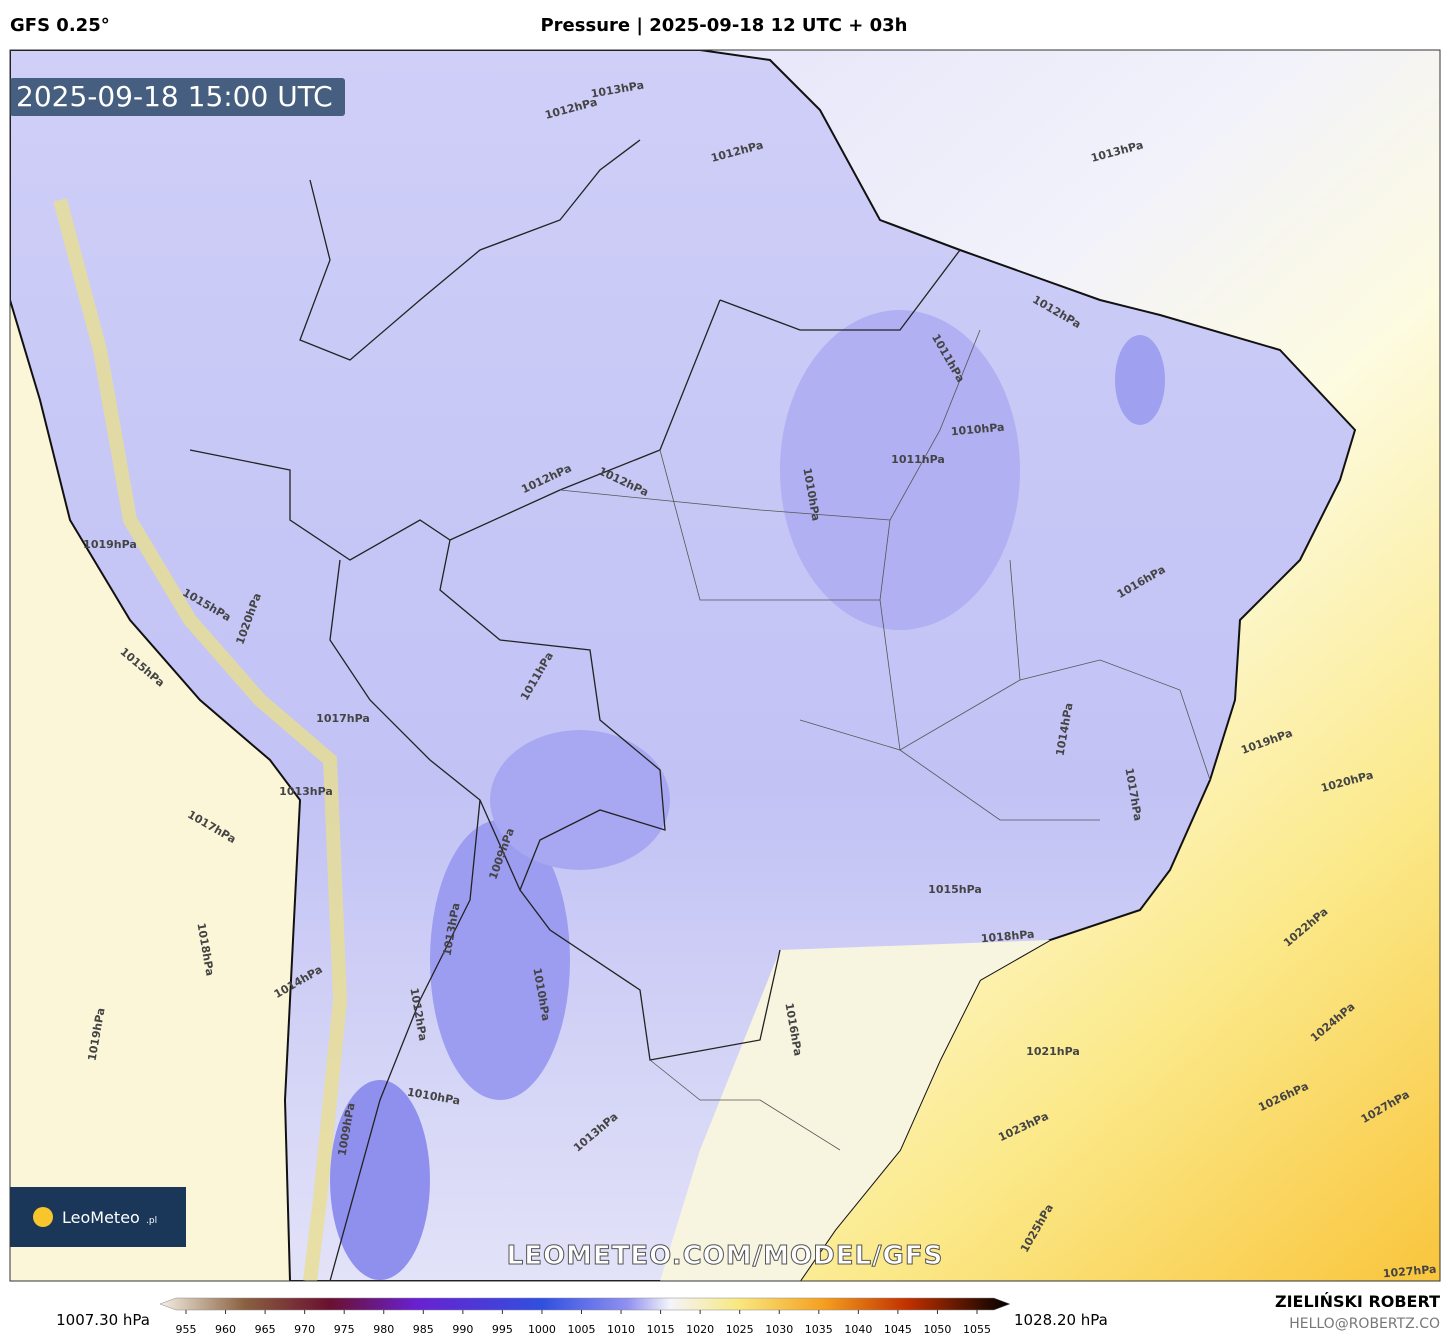 The image size is (1449, 1337). I want to click on colorbar-min: 1007.30 hPa, so click(103, 1320).